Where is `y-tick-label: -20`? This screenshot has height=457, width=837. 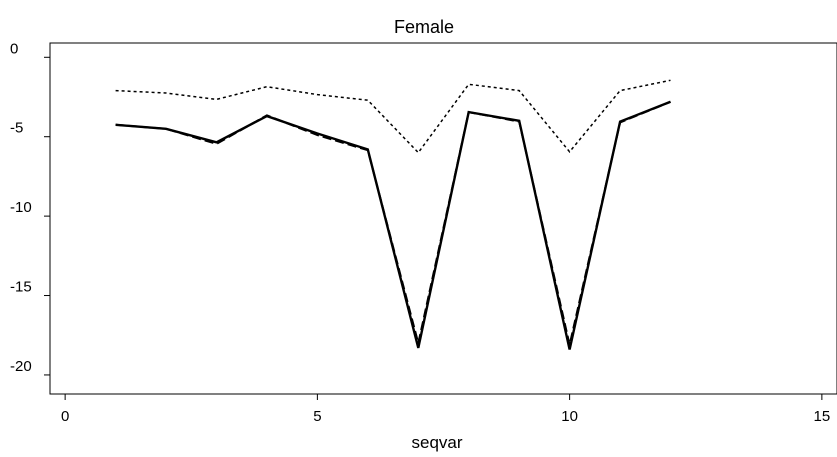 y-tick-label: -20 is located at coordinates (21, 366).